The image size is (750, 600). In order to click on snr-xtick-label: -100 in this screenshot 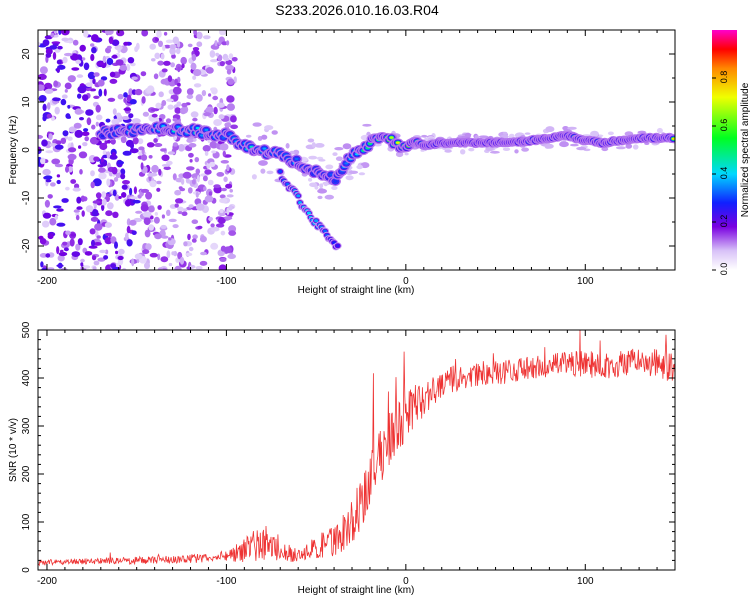, I will do `click(226, 581)`.